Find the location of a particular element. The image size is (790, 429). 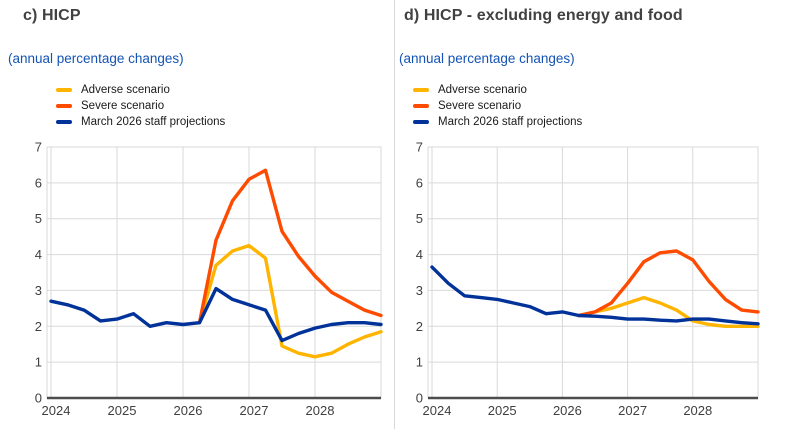

panel-c-title: c) HICP is located at coordinates (52, 15).